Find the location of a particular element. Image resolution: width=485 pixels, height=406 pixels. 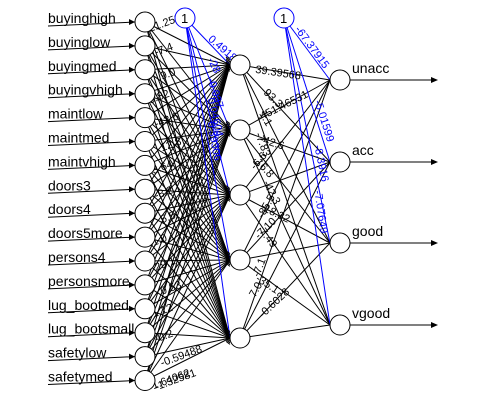

output-neuron is located at coordinates (340, 162).